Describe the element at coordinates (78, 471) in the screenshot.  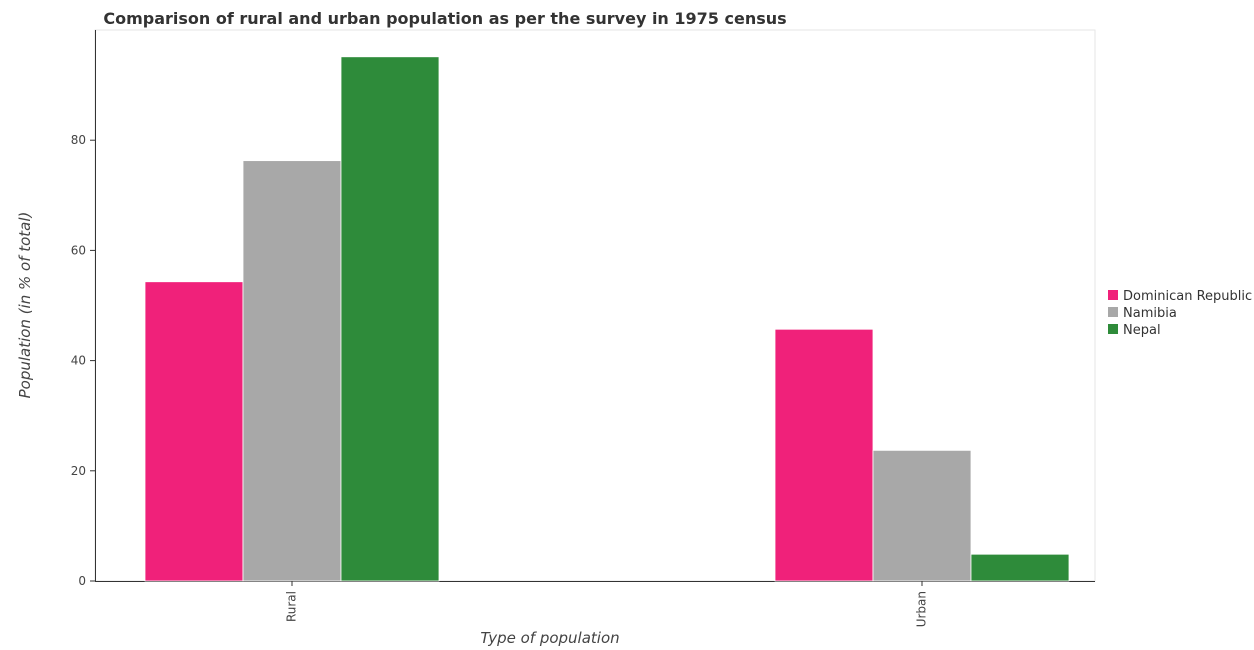
I see `y-tick-label: 20` at that location.